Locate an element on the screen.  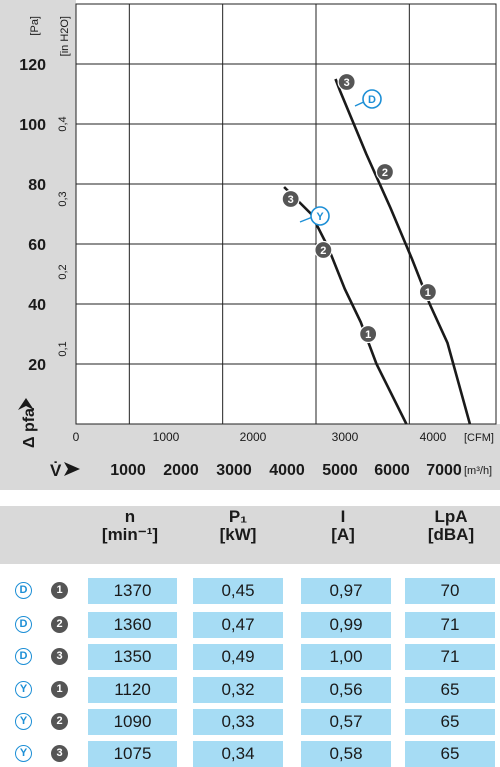
curve-callout-label: D is located at coordinates (372, 100).